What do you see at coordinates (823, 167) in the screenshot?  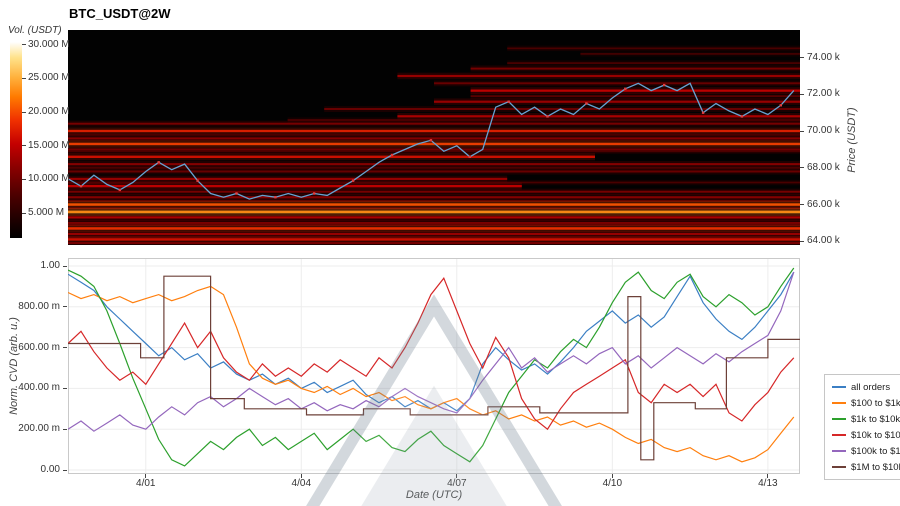 I see `price-tick-label: 68.00 k` at bounding box center [823, 167].